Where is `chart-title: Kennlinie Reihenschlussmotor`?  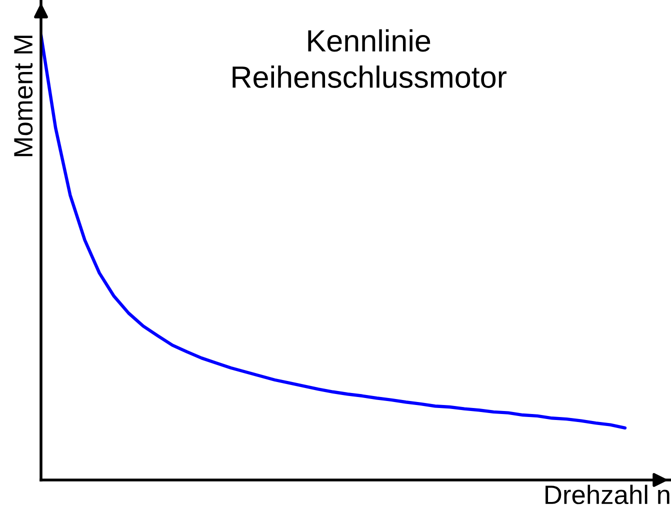
chart-title: Kennlinie Reihenschlussmotor is located at coordinates (369, 58).